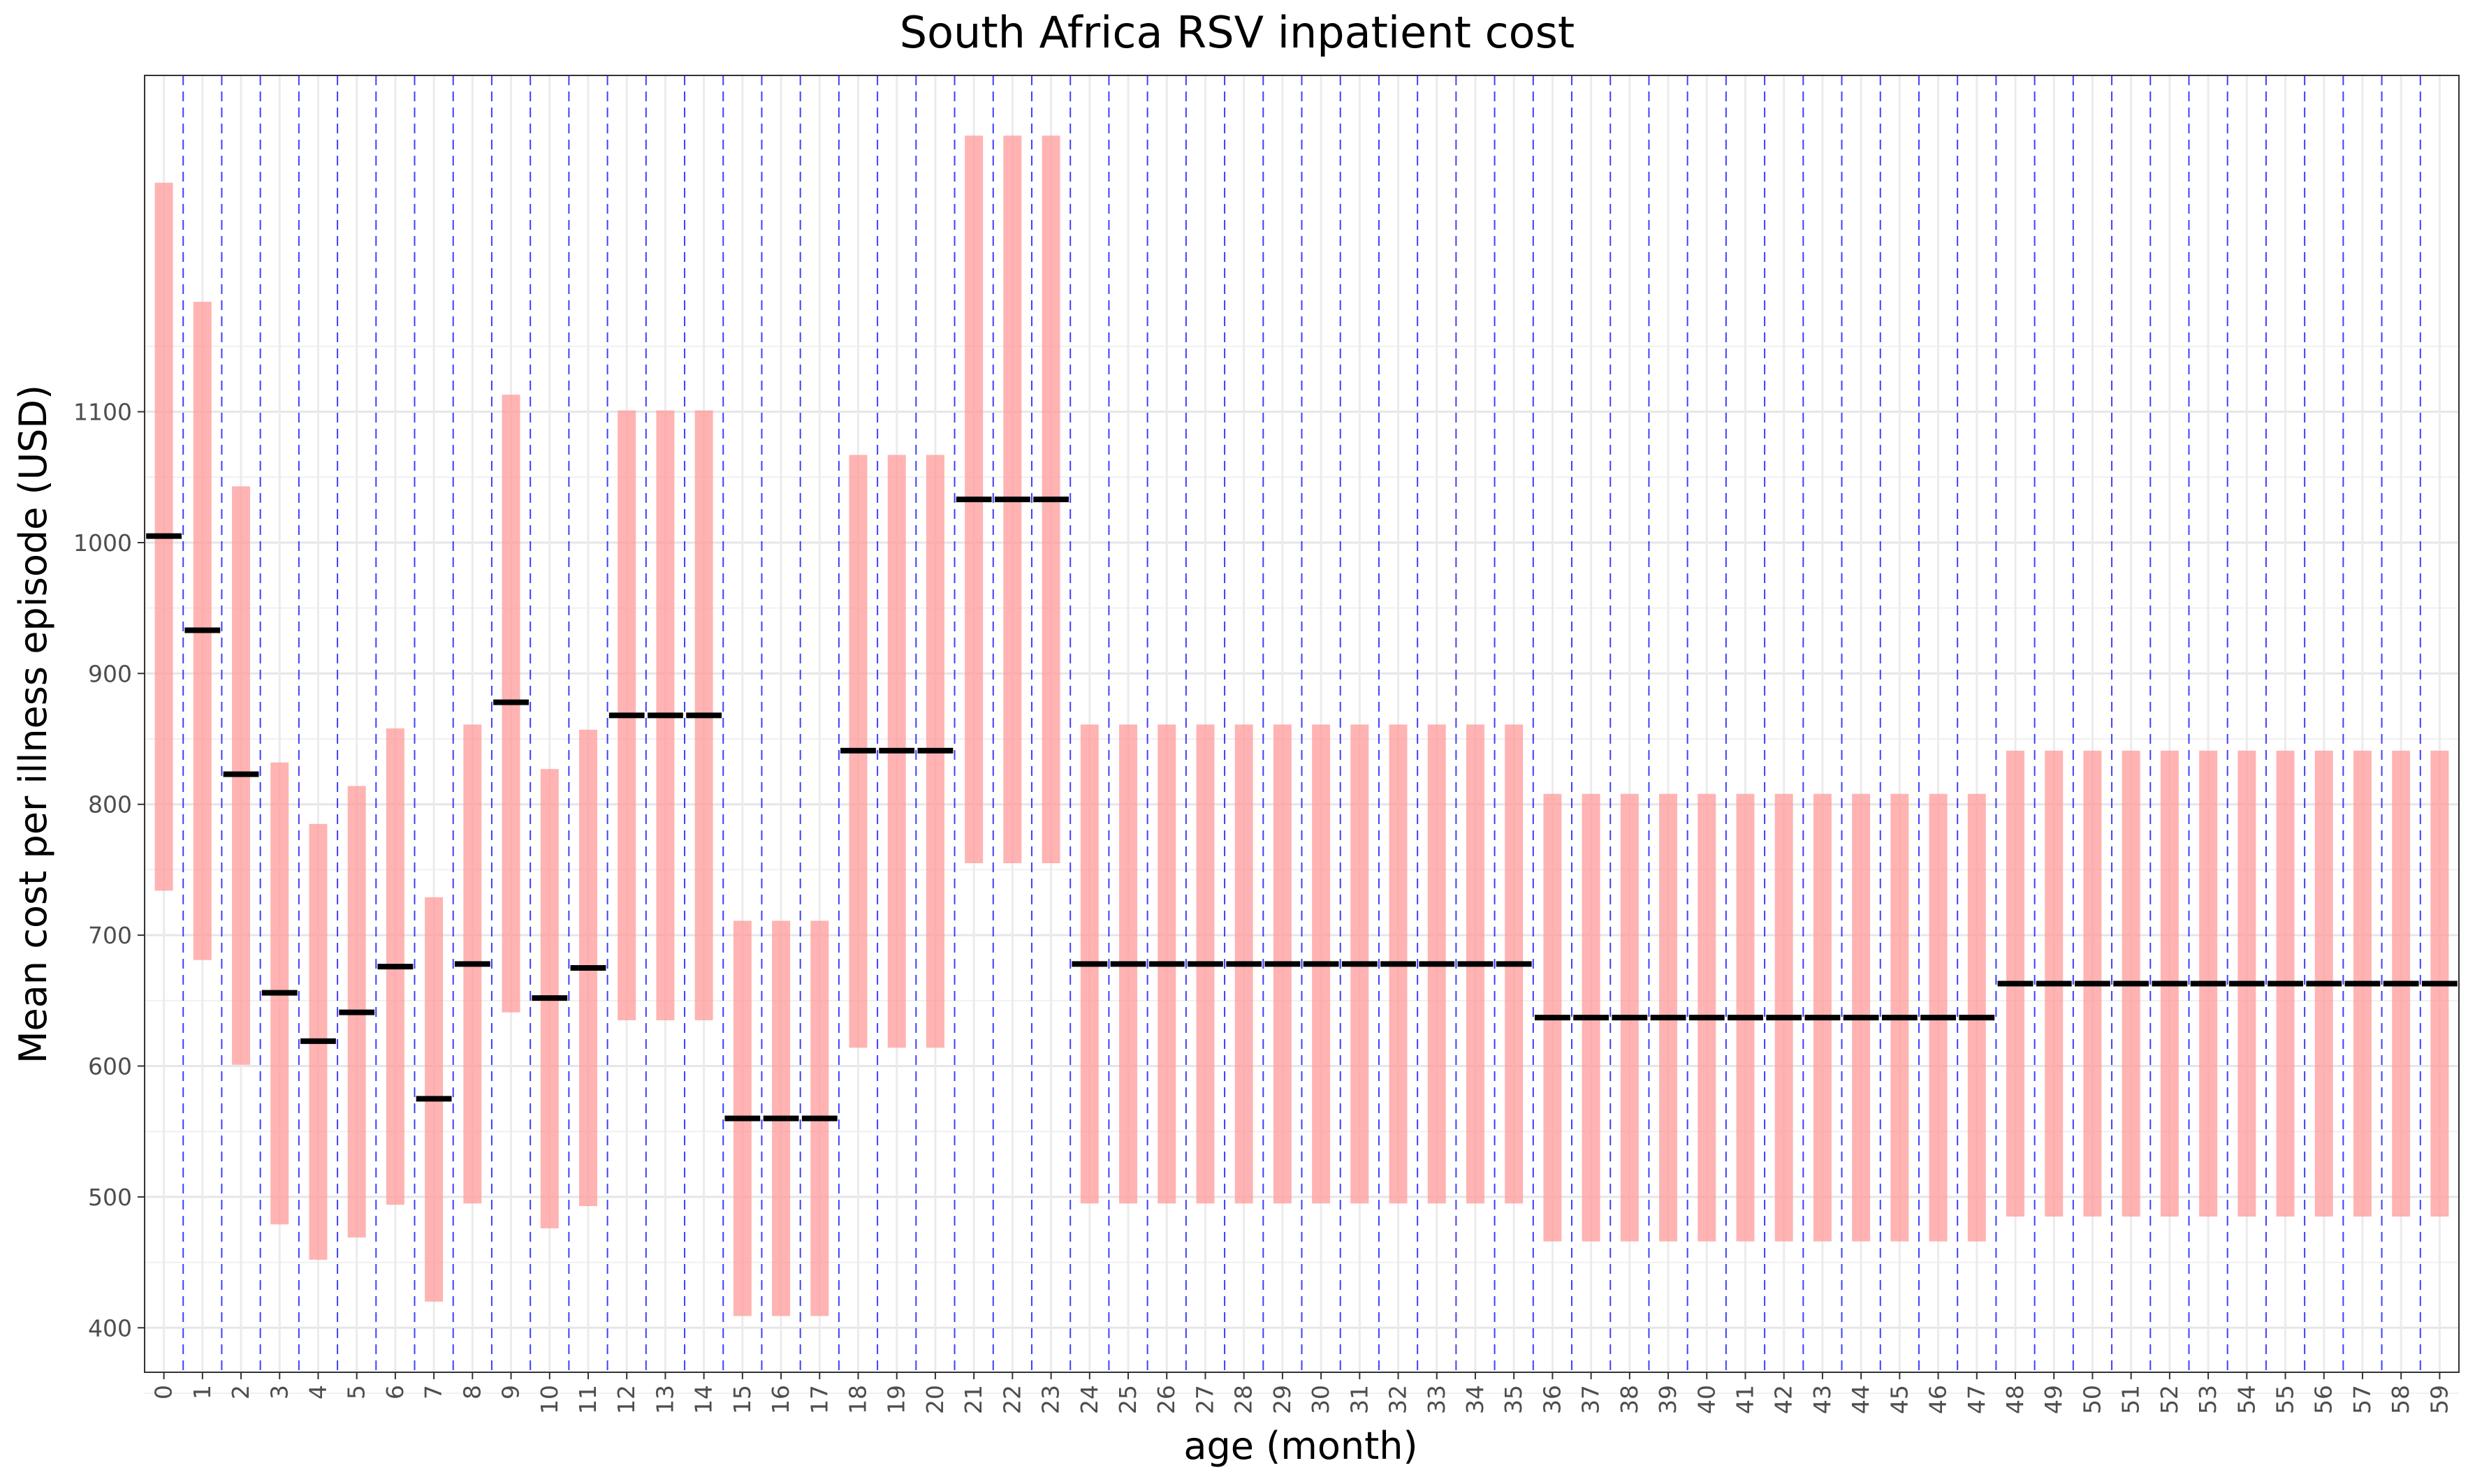 Image resolution: width=2475 pixels, height=1484 pixels. I want to click on x-tick-label: 51, so click(2131, 1399).